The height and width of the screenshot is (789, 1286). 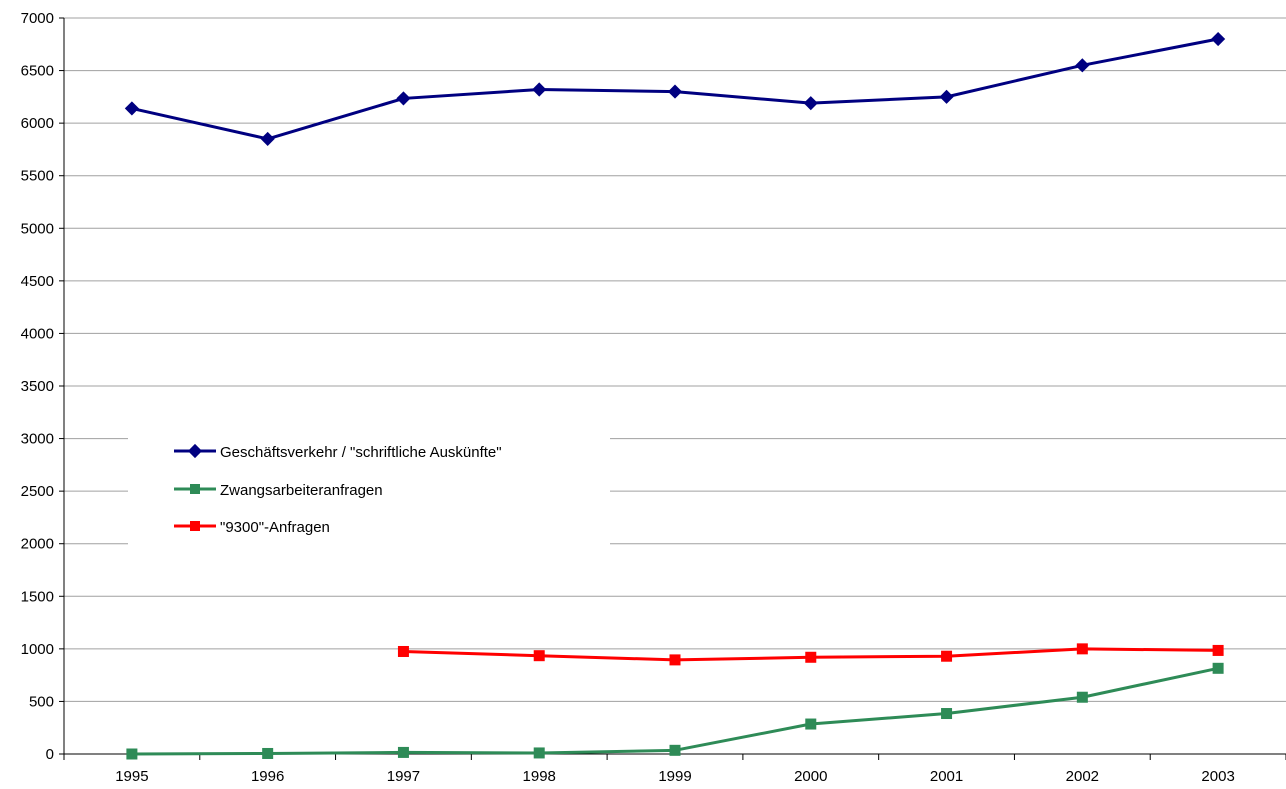 I want to click on x-tick-label: 1999, so click(x=674, y=776).